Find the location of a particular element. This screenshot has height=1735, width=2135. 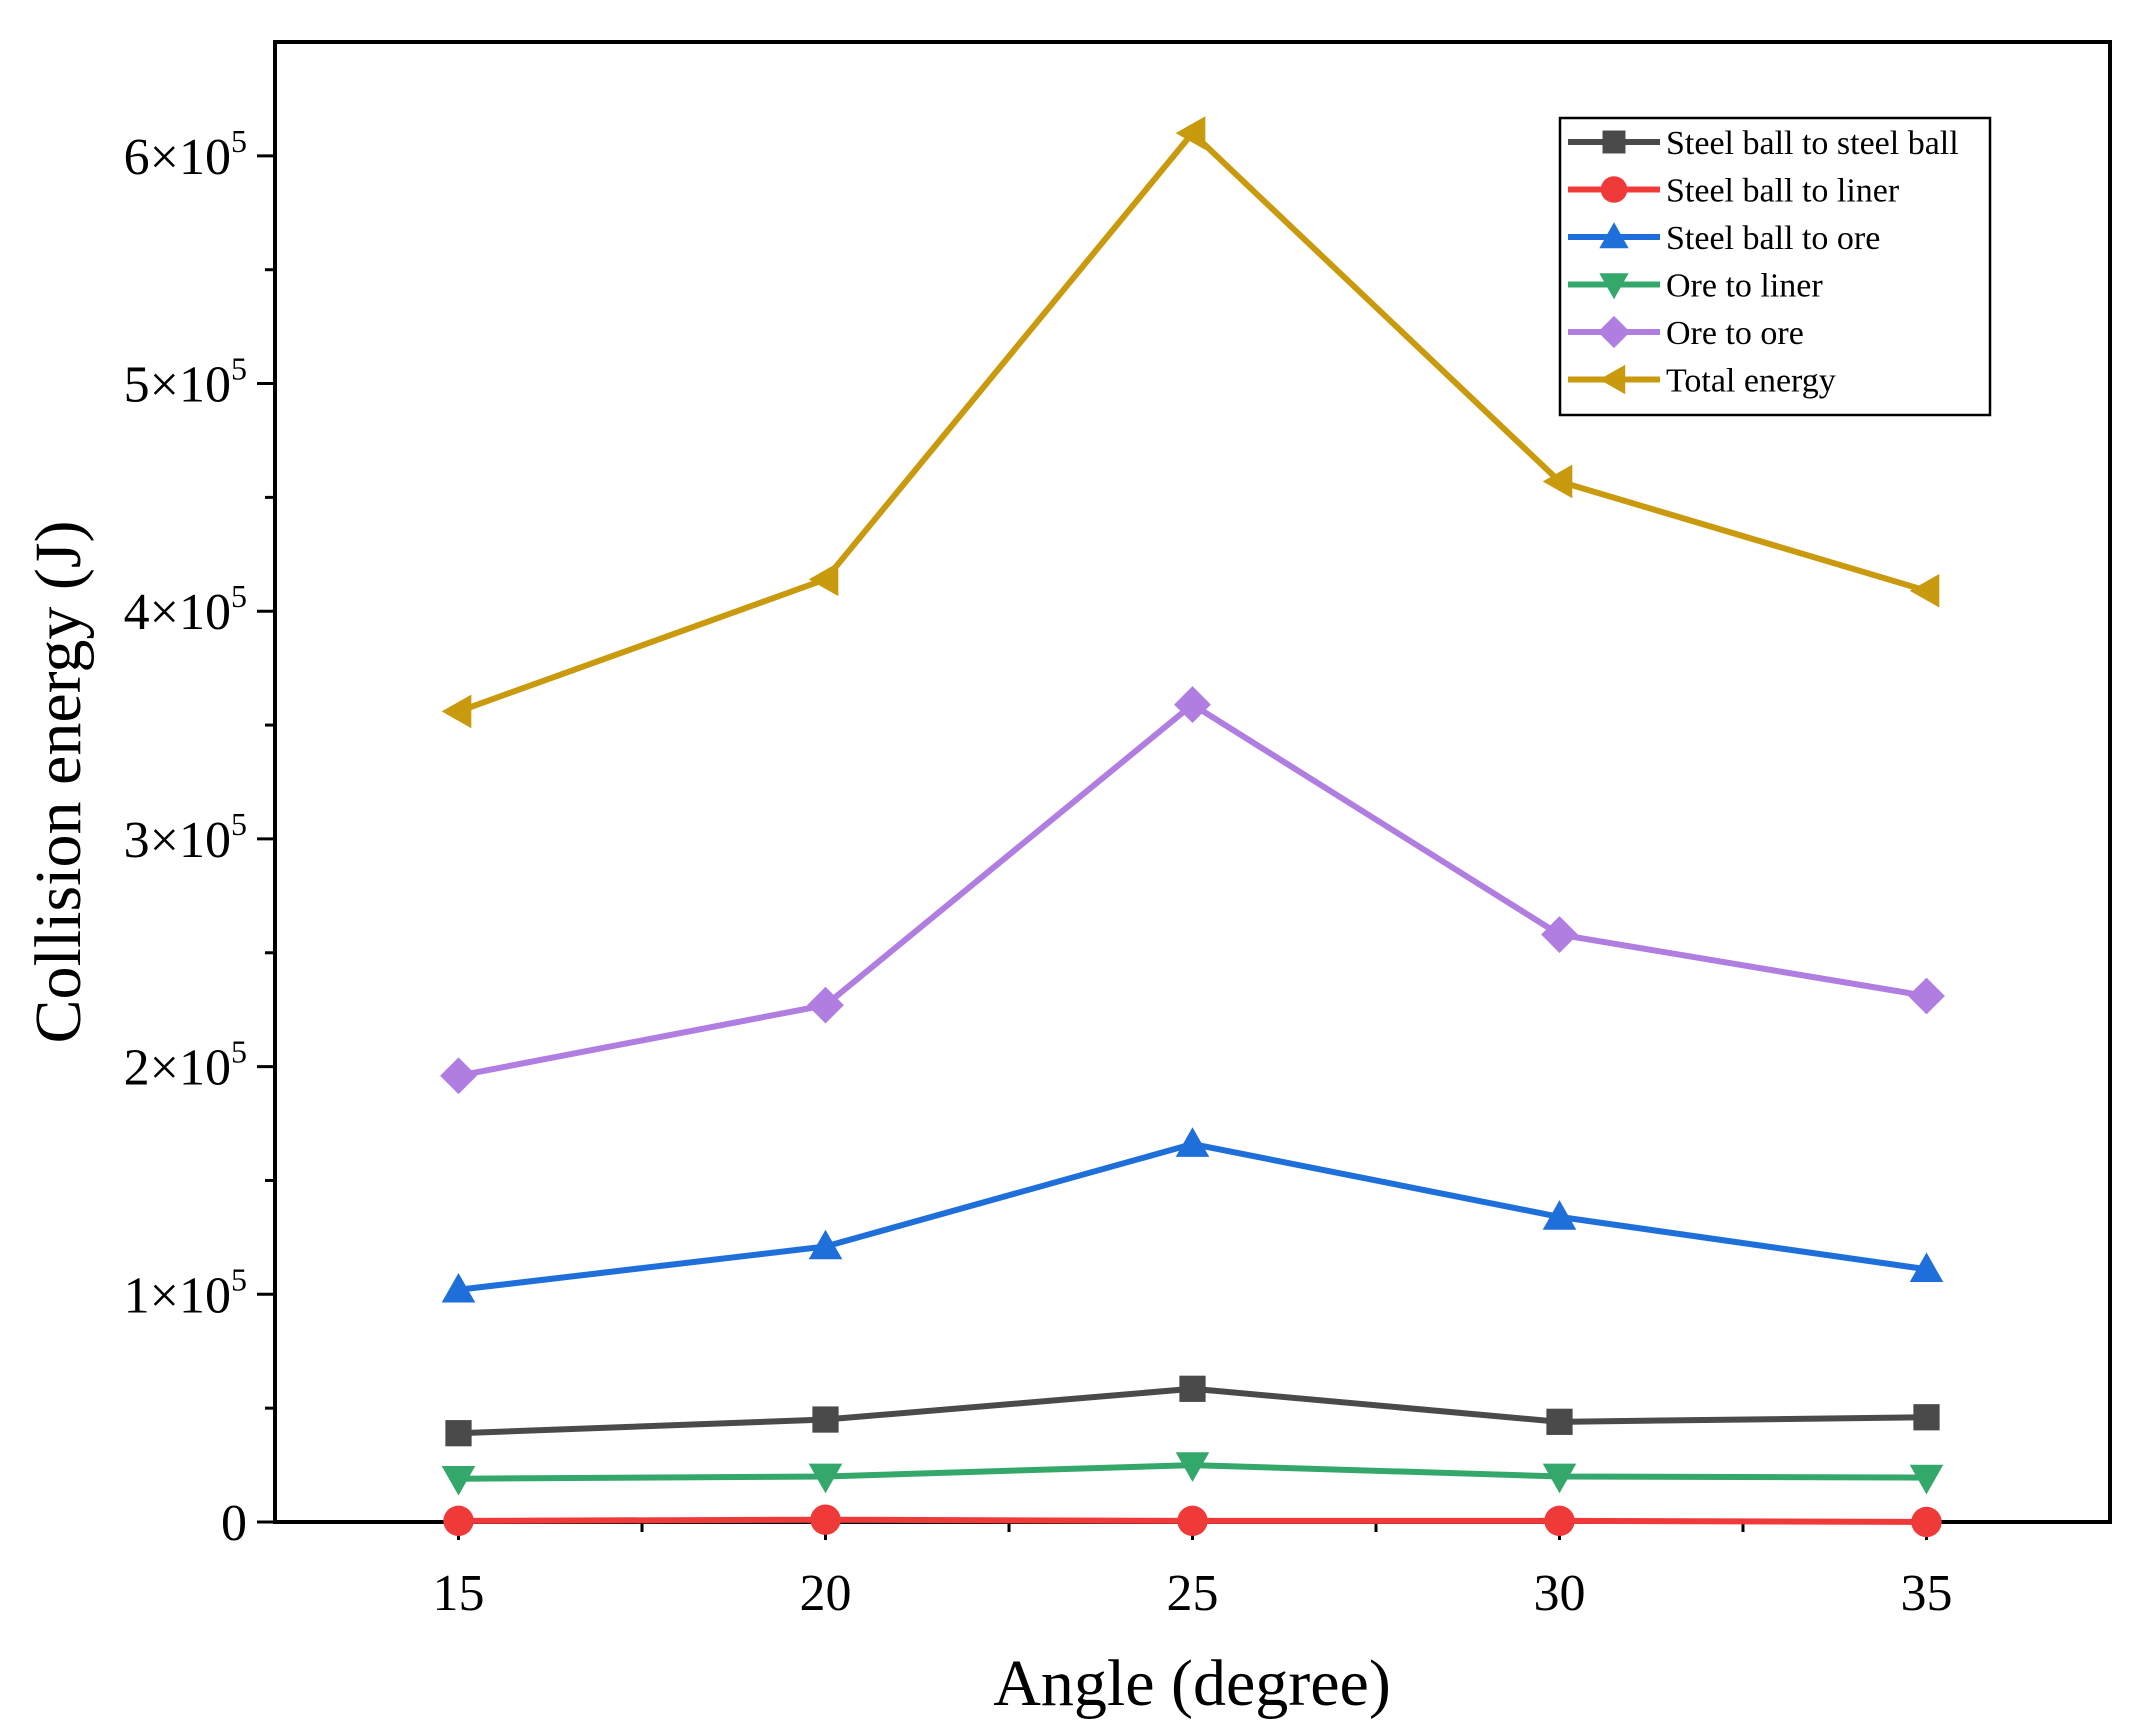

legend-box is located at coordinates (1775, 266).